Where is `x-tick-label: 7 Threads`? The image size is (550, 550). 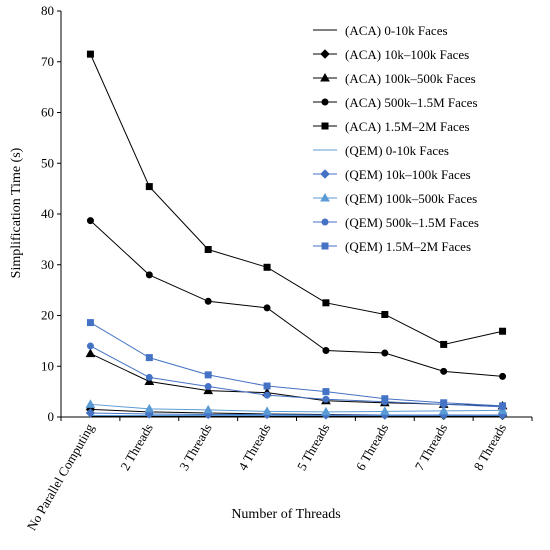 x-tick-label: 7 Threads is located at coordinates (431, 447).